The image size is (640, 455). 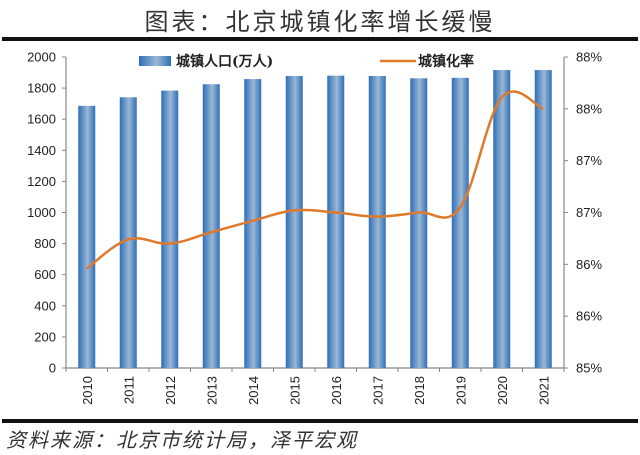 I want to click on x-axis-tick-label: 2020, so click(x=502, y=390).